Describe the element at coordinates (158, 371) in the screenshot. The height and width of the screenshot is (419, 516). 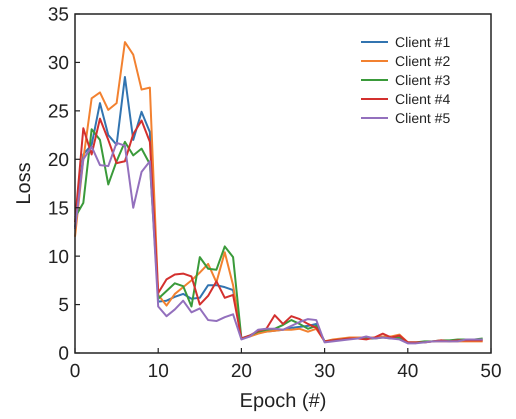
I see `x-tick-label: 10` at that location.